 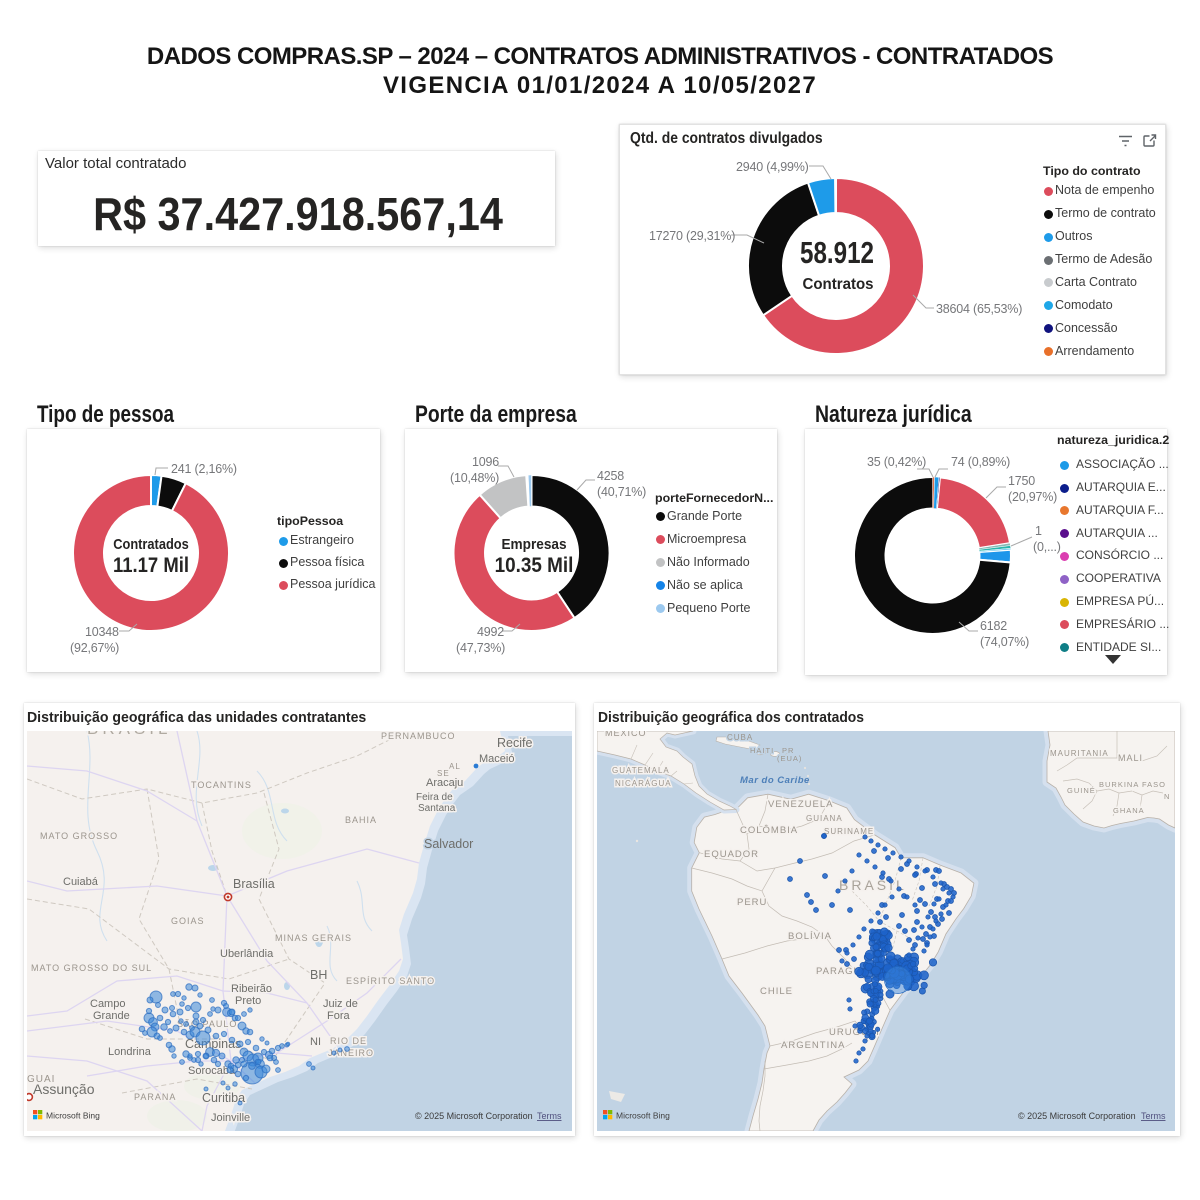 I want to click on svg-text: Maceió, so click(x=496, y=759).